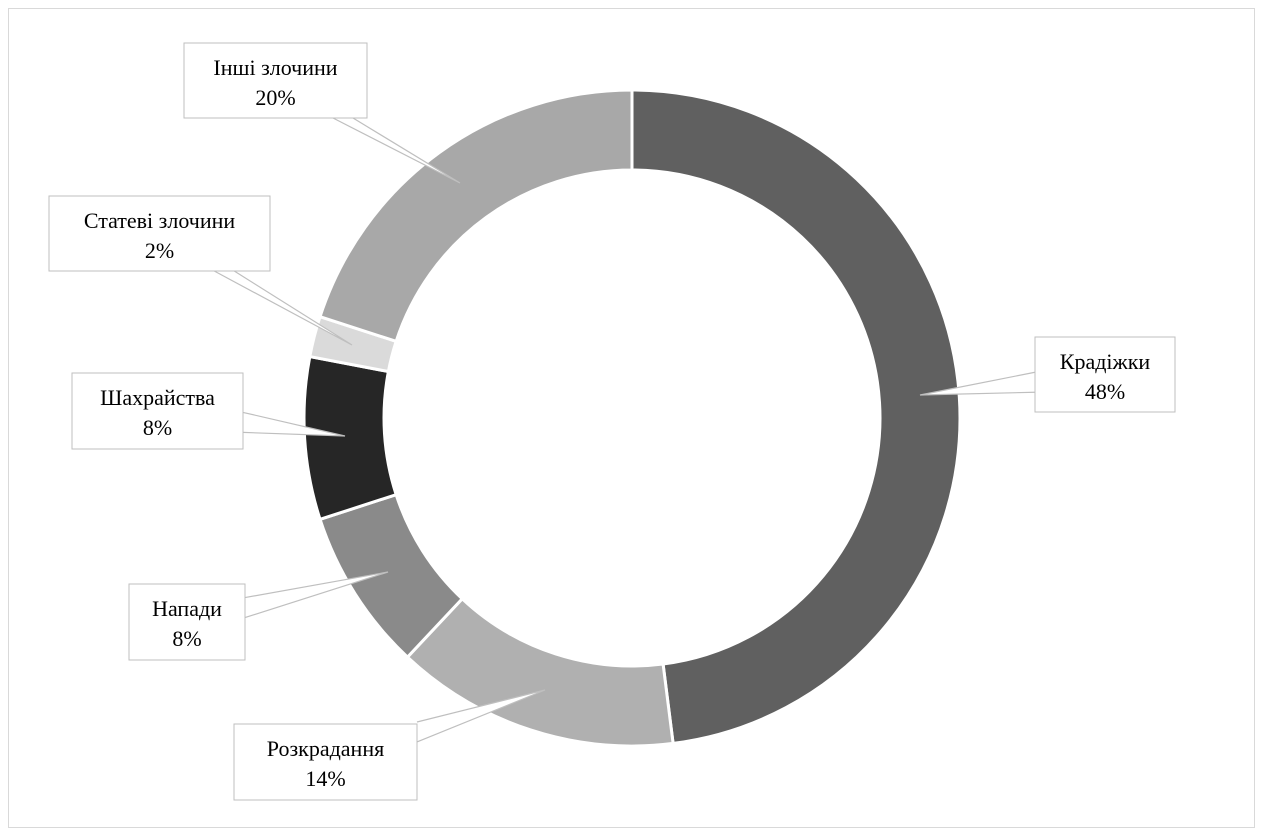 Image resolution: width=1265 pixels, height=828 pixels. What do you see at coordinates (160, 220) in the screenshot?
I see `slice-category-label: Статеві злочини` at bounding box center [160, 220].